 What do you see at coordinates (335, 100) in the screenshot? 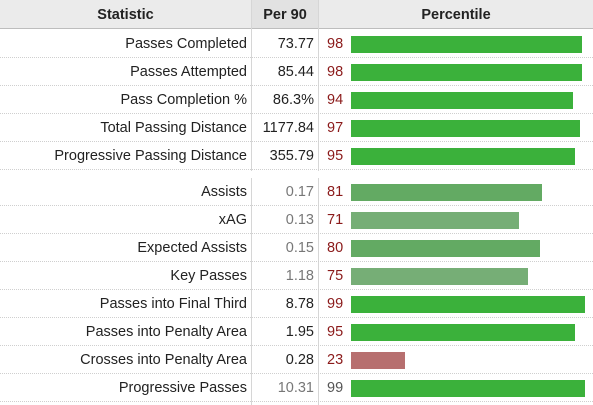
I see `percentile-value: 94` at bounding box center [335, 100].